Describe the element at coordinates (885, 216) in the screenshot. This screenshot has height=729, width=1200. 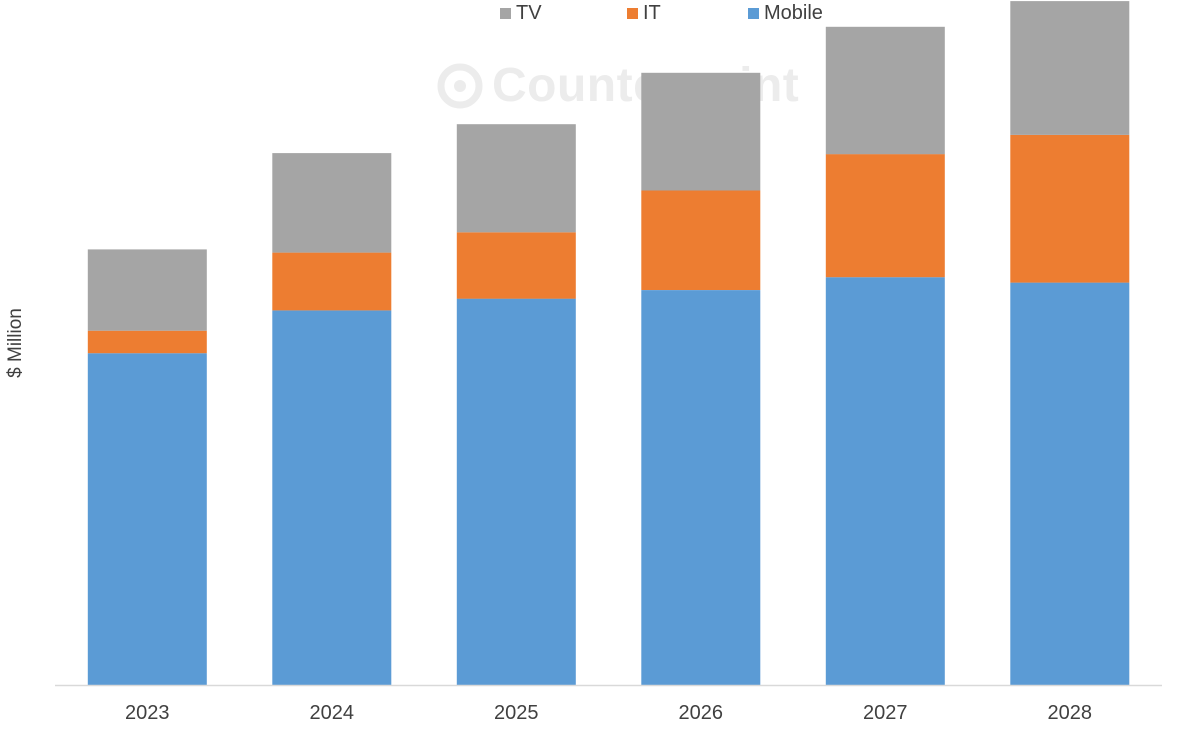
I see `bar-segment-it-2027` at that location.